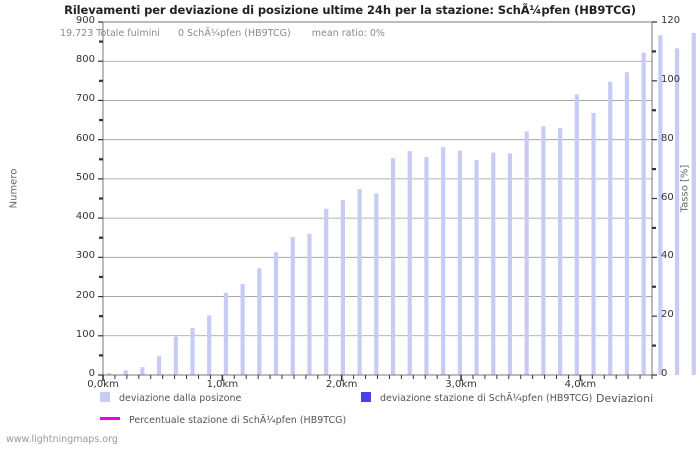 This screenshot has width=700, height=450. Describe the element at coordinates (85, 295) in the screenshot. I see `y-tick-label: 200` at that location.